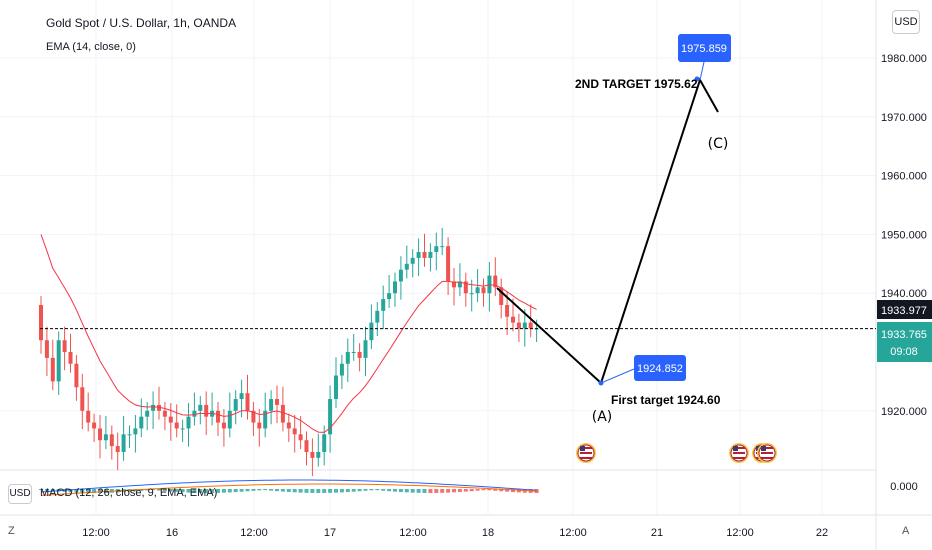  What do you see at coordinates (602, 417) in the screenshot?
I see `point-a-label: (A)` at bounding box center [602, 417].